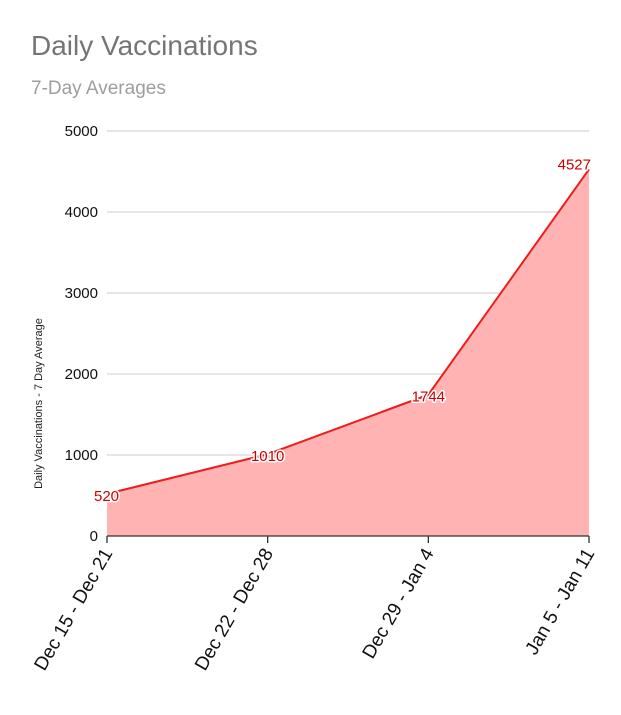  Describe the element at coordinates (73, 609) in the screenshot. I see `x-tick-label: Dec 15 - Dec 21` at that location.